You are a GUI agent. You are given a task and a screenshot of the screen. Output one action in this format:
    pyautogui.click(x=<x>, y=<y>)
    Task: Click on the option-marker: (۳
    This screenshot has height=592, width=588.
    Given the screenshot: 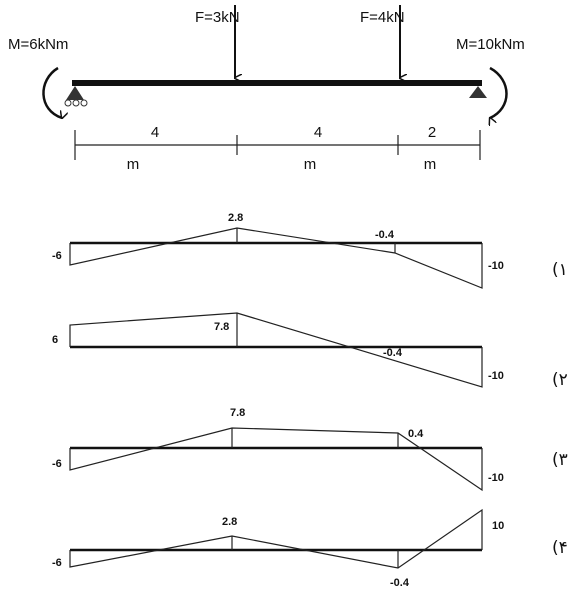 What is the action you would take?
    pyautogui.click(x=560, y=460)
    